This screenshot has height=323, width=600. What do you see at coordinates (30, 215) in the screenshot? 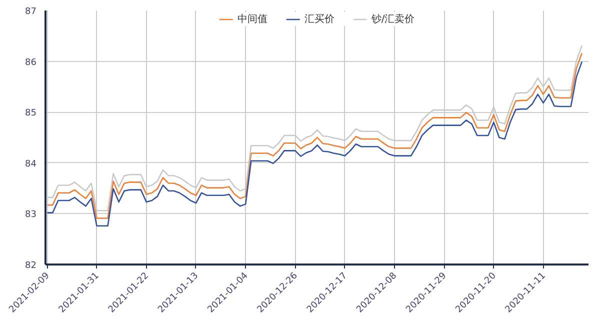
I see `y-tick-label: 83` at bounding box center [30, 215].